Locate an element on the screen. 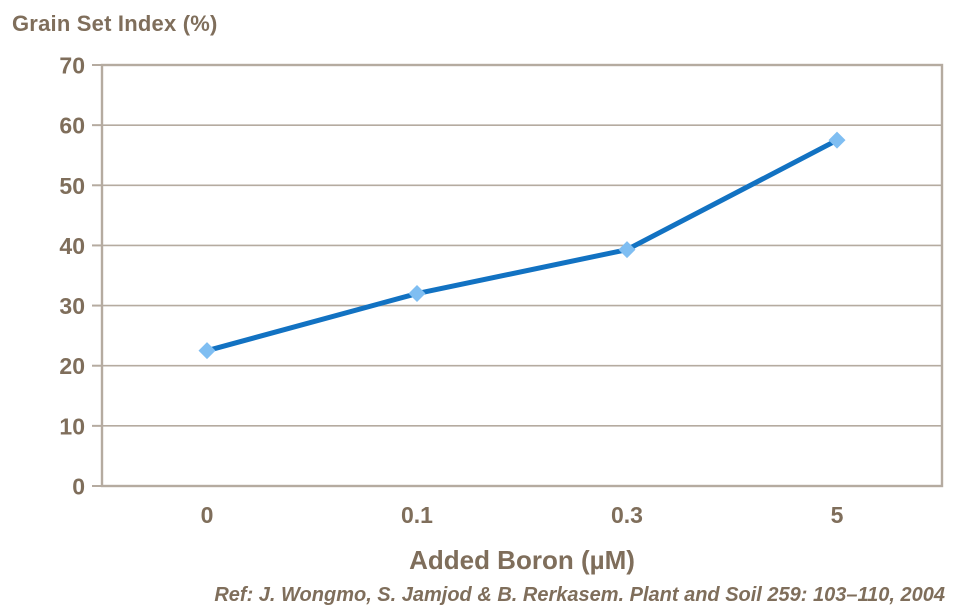 The width and height of the screenshot is (959, 614). y-axis-tick-label: 60 is located at coordinates (72, 126).